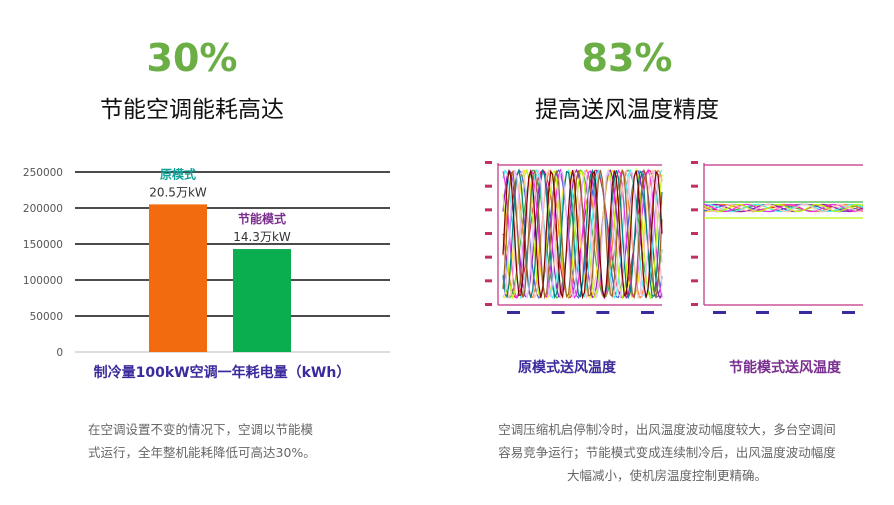 The image size is (894, 505). What do you see at coordinates (178, 173) in the screenshot?
I see `bar-category-label: 原模式` at bounding box center [178, 173].